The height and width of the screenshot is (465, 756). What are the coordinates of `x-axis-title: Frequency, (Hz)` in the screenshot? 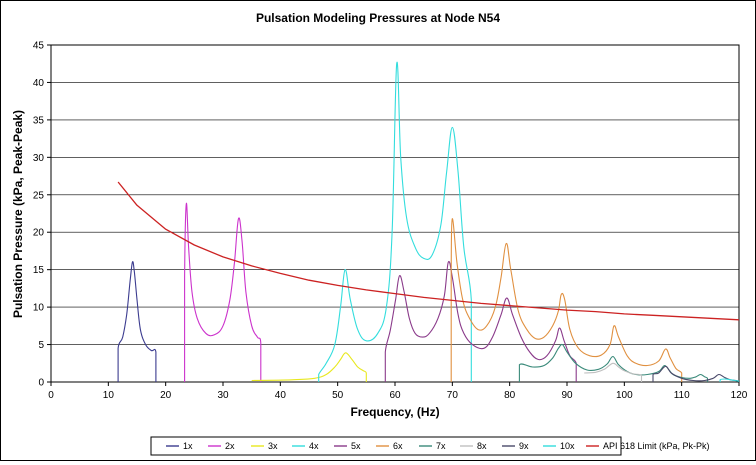 It's located at (394, 412).